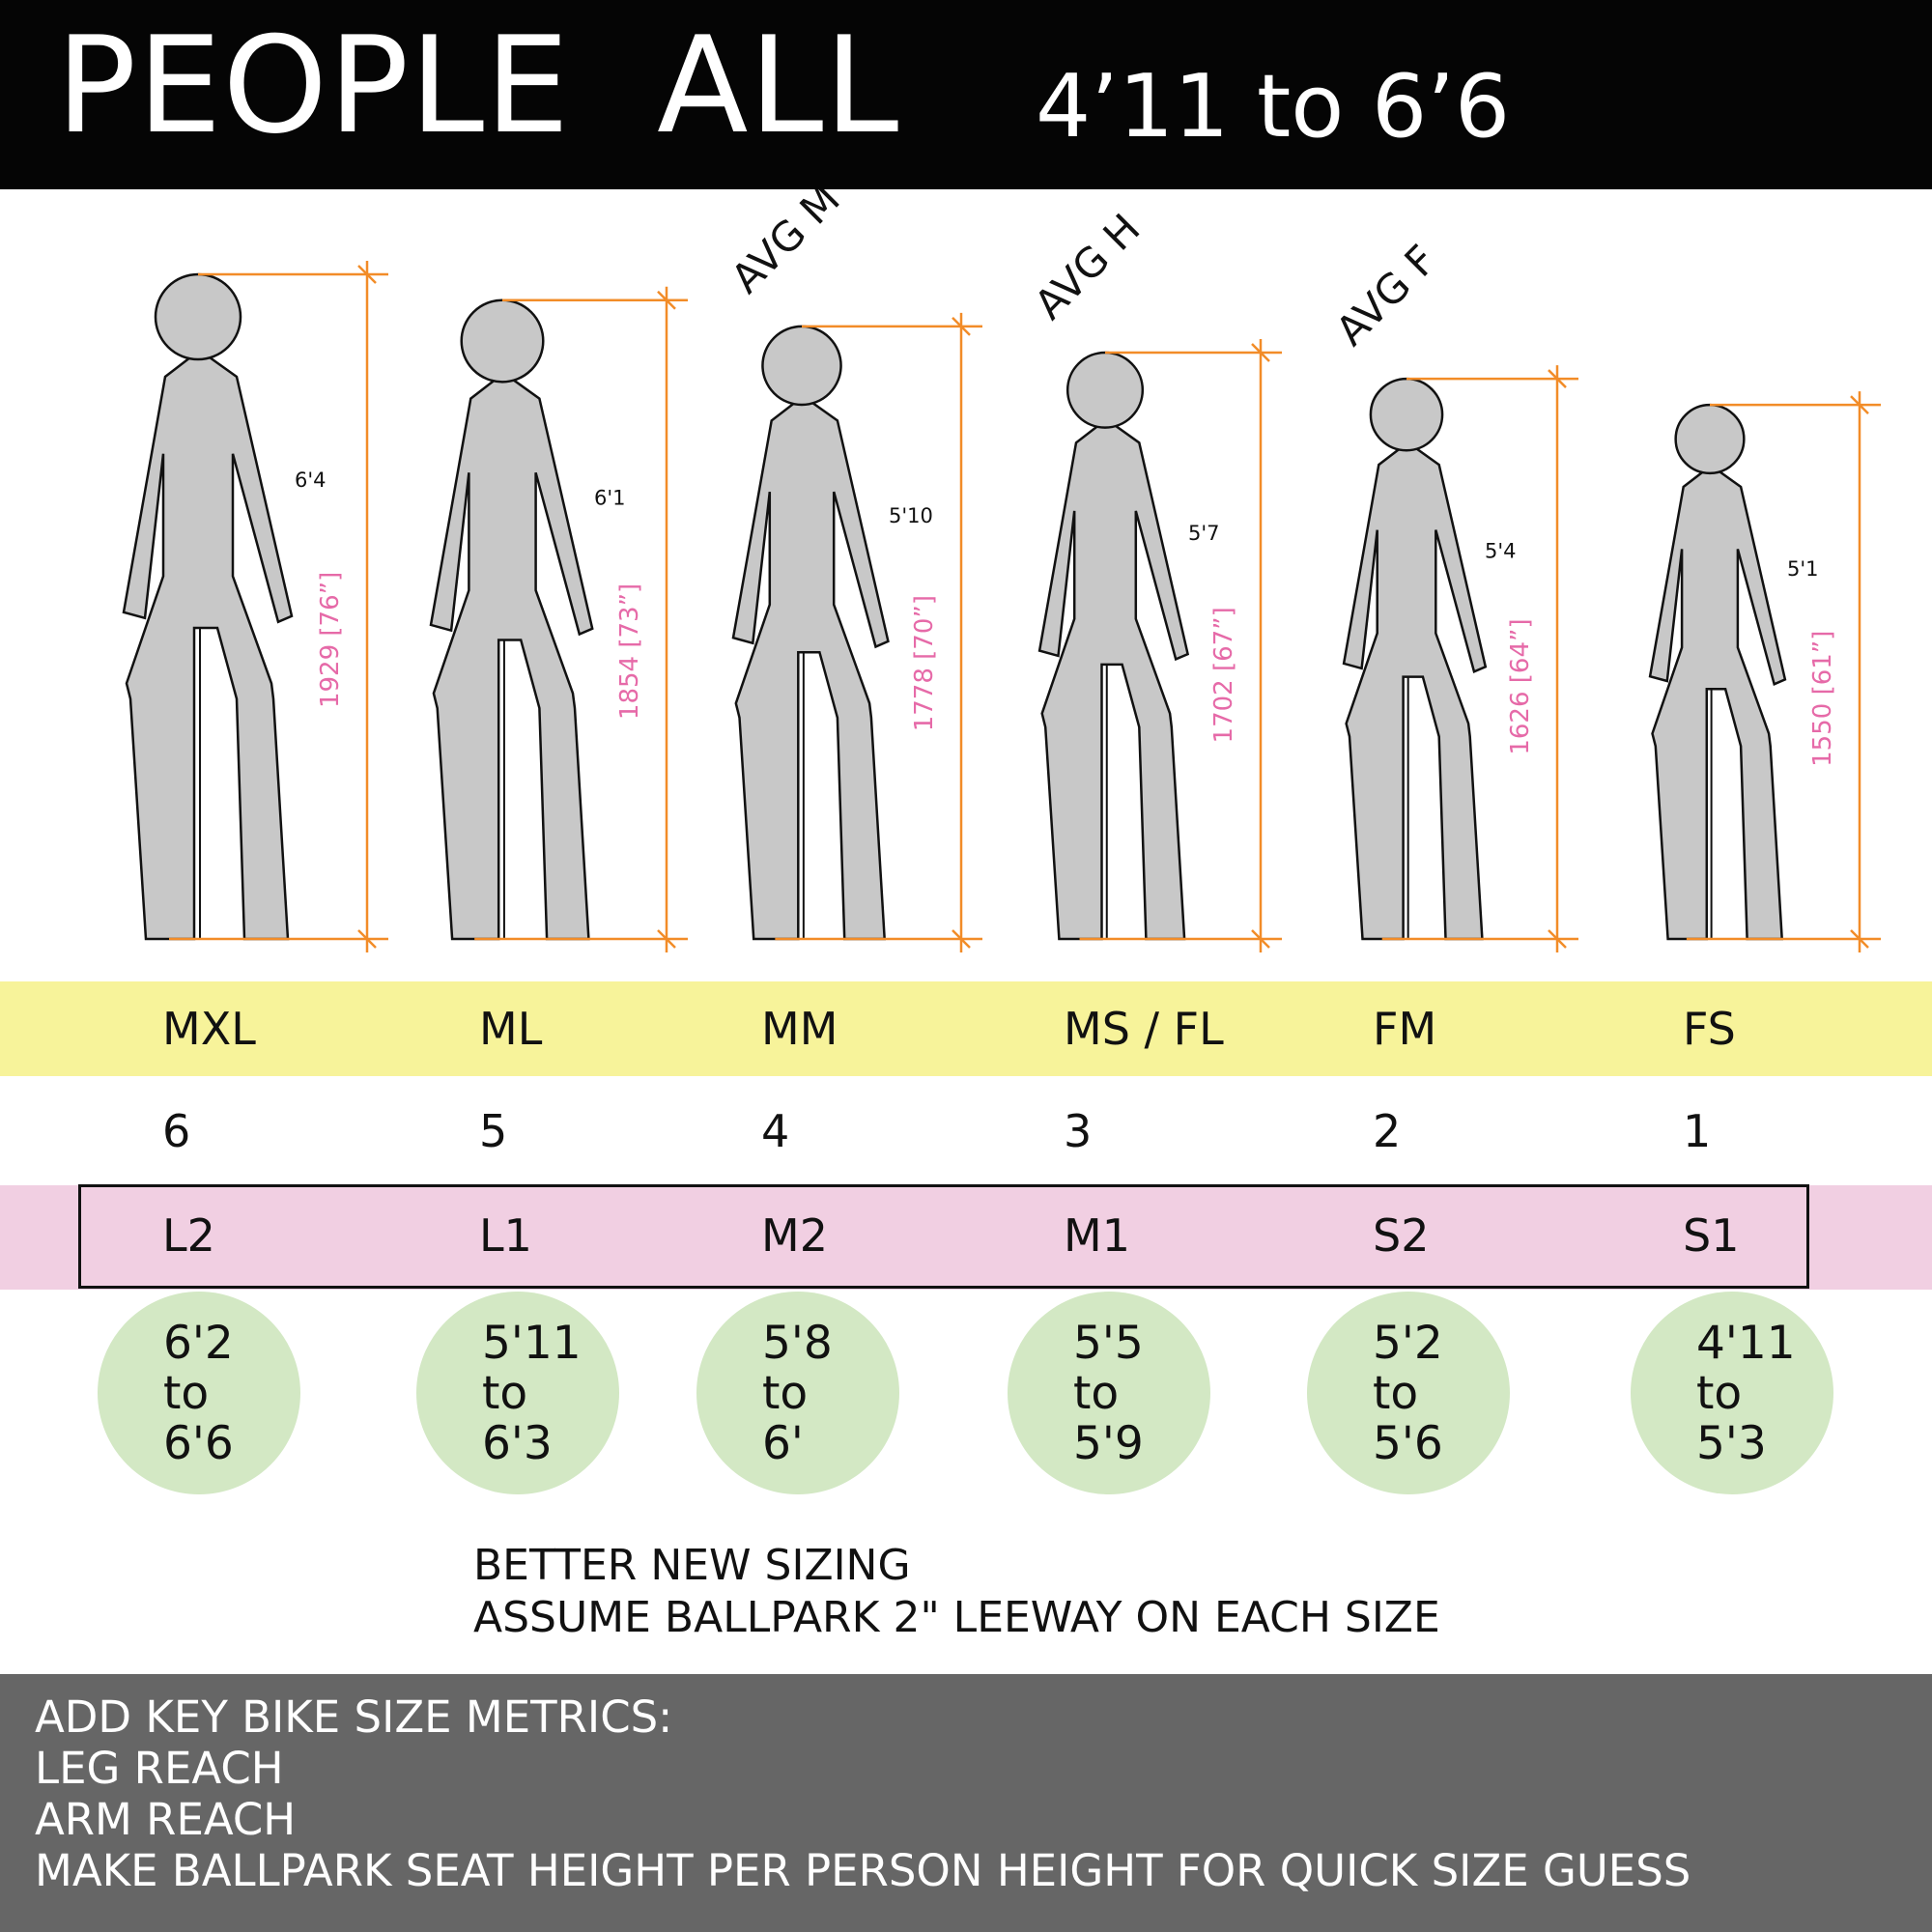 This screenshot has width=1932, height=1932. I want to click on code-band, so click(966, 1237).